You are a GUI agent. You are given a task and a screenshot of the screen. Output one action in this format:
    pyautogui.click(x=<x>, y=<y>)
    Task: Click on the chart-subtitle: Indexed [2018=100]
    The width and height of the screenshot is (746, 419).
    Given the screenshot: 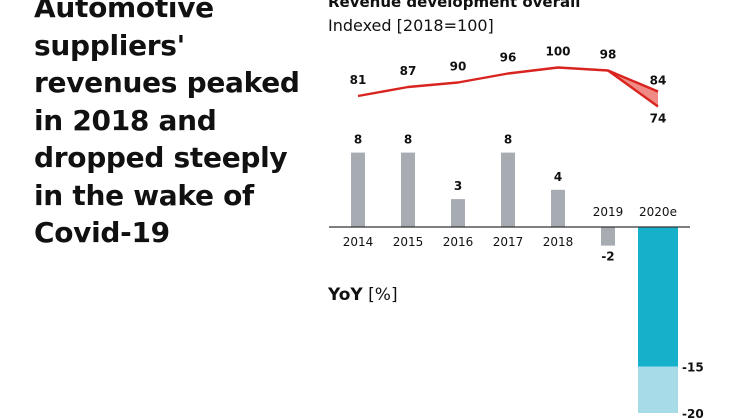 What is the action you would take?
    pyautogui.click(x=411, y=25)
    